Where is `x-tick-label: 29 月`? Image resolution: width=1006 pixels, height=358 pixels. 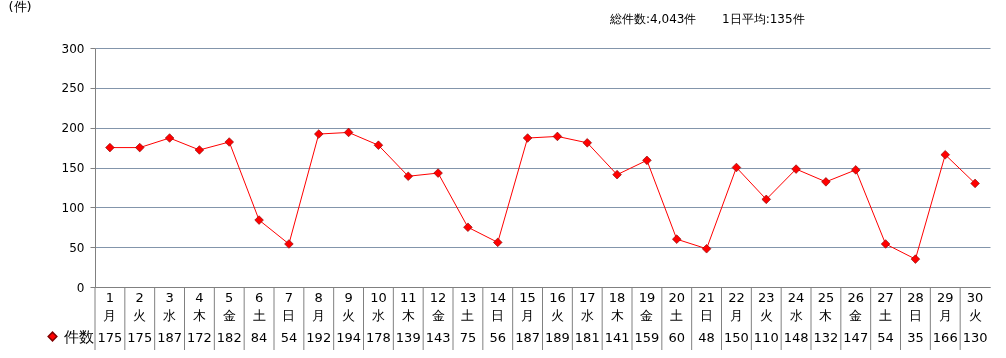
x-tick-label: 29 月 is located at coordinates (945, 306).